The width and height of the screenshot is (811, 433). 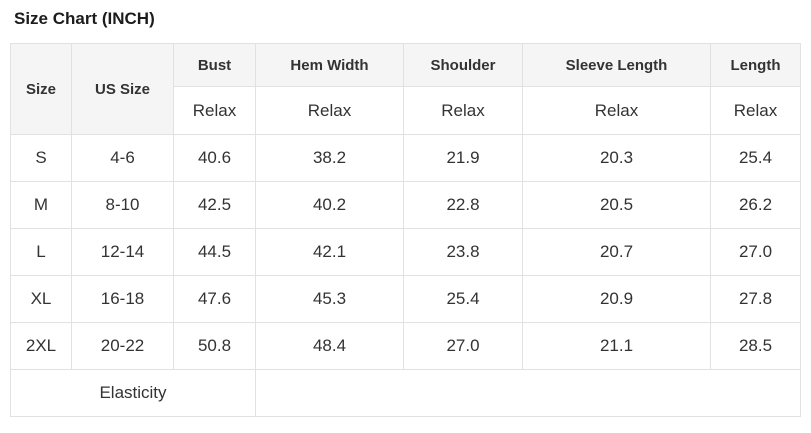 What do you see at coordinates (329, 252) in the screenshot?
I see `hem-width-cell: 42.1` at bounding box center [329, 252].